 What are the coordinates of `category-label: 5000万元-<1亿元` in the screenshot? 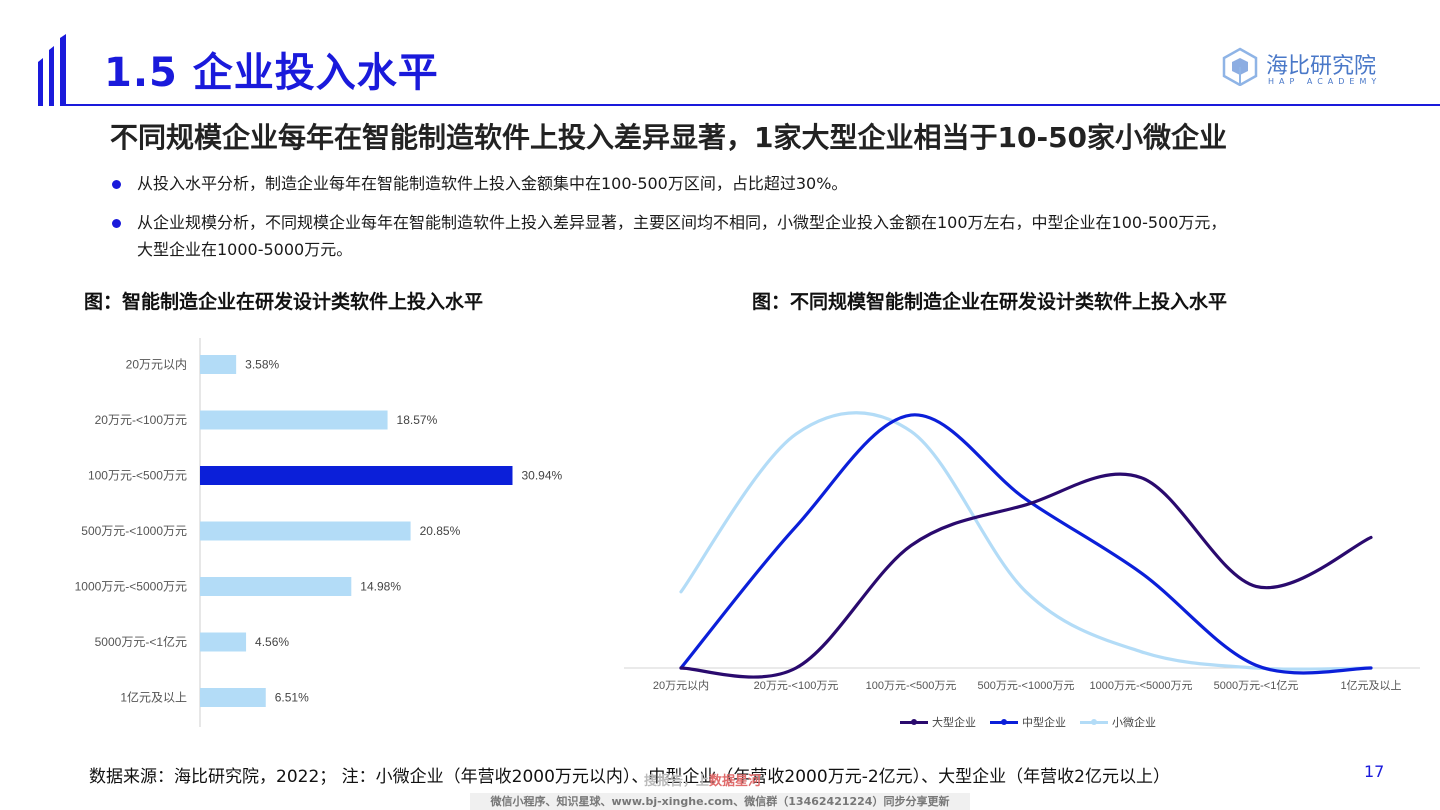 It's located at (141, 641).